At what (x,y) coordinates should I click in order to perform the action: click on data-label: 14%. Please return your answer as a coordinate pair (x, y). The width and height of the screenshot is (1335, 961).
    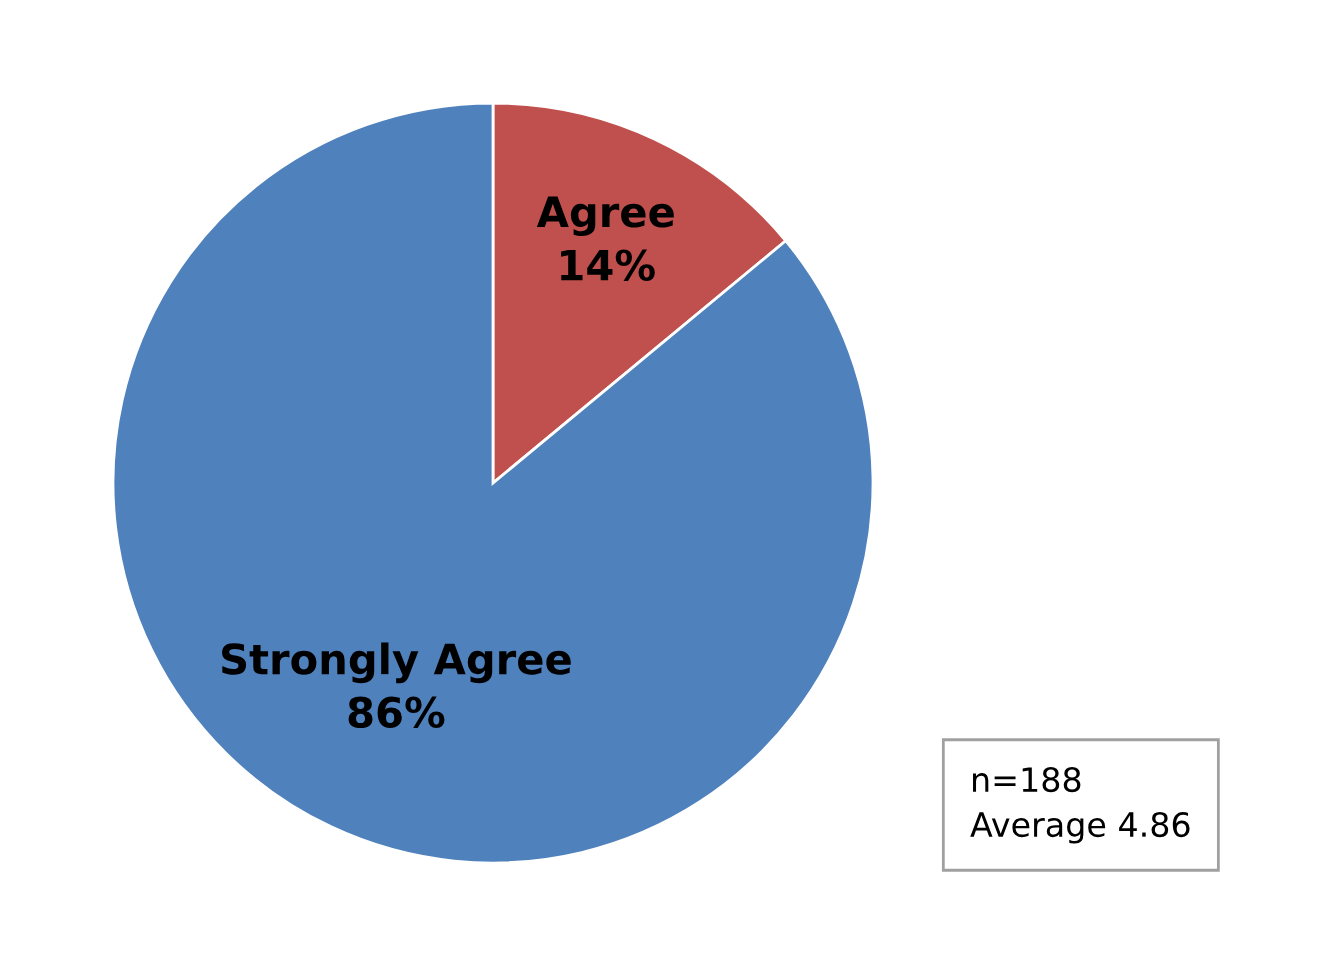
    Looking at the image, I should click on (608, 265).